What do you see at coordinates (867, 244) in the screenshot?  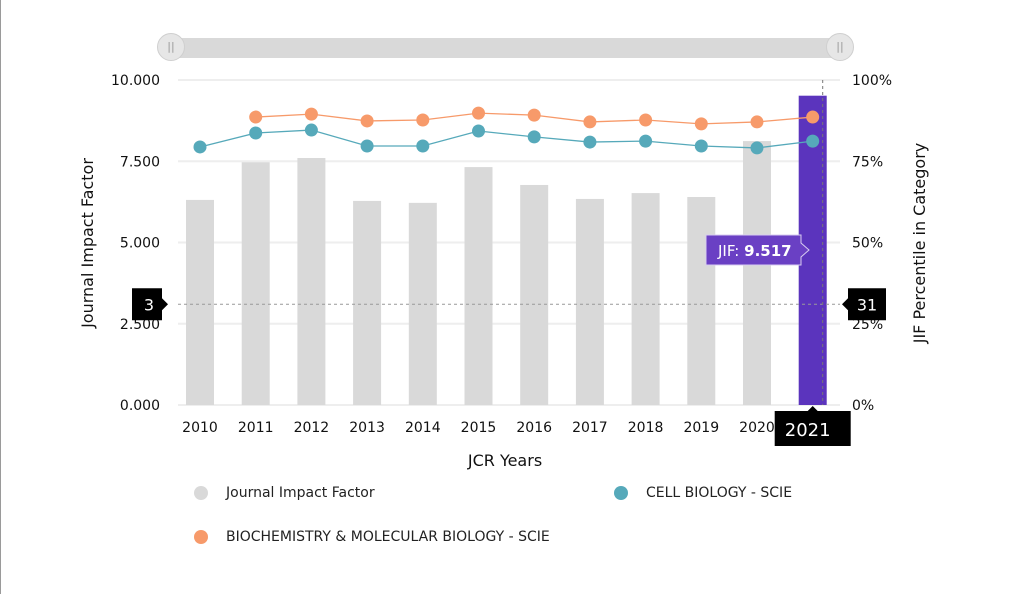 I see `y2-tick-label: 50%` at bounding box center [867, 244].